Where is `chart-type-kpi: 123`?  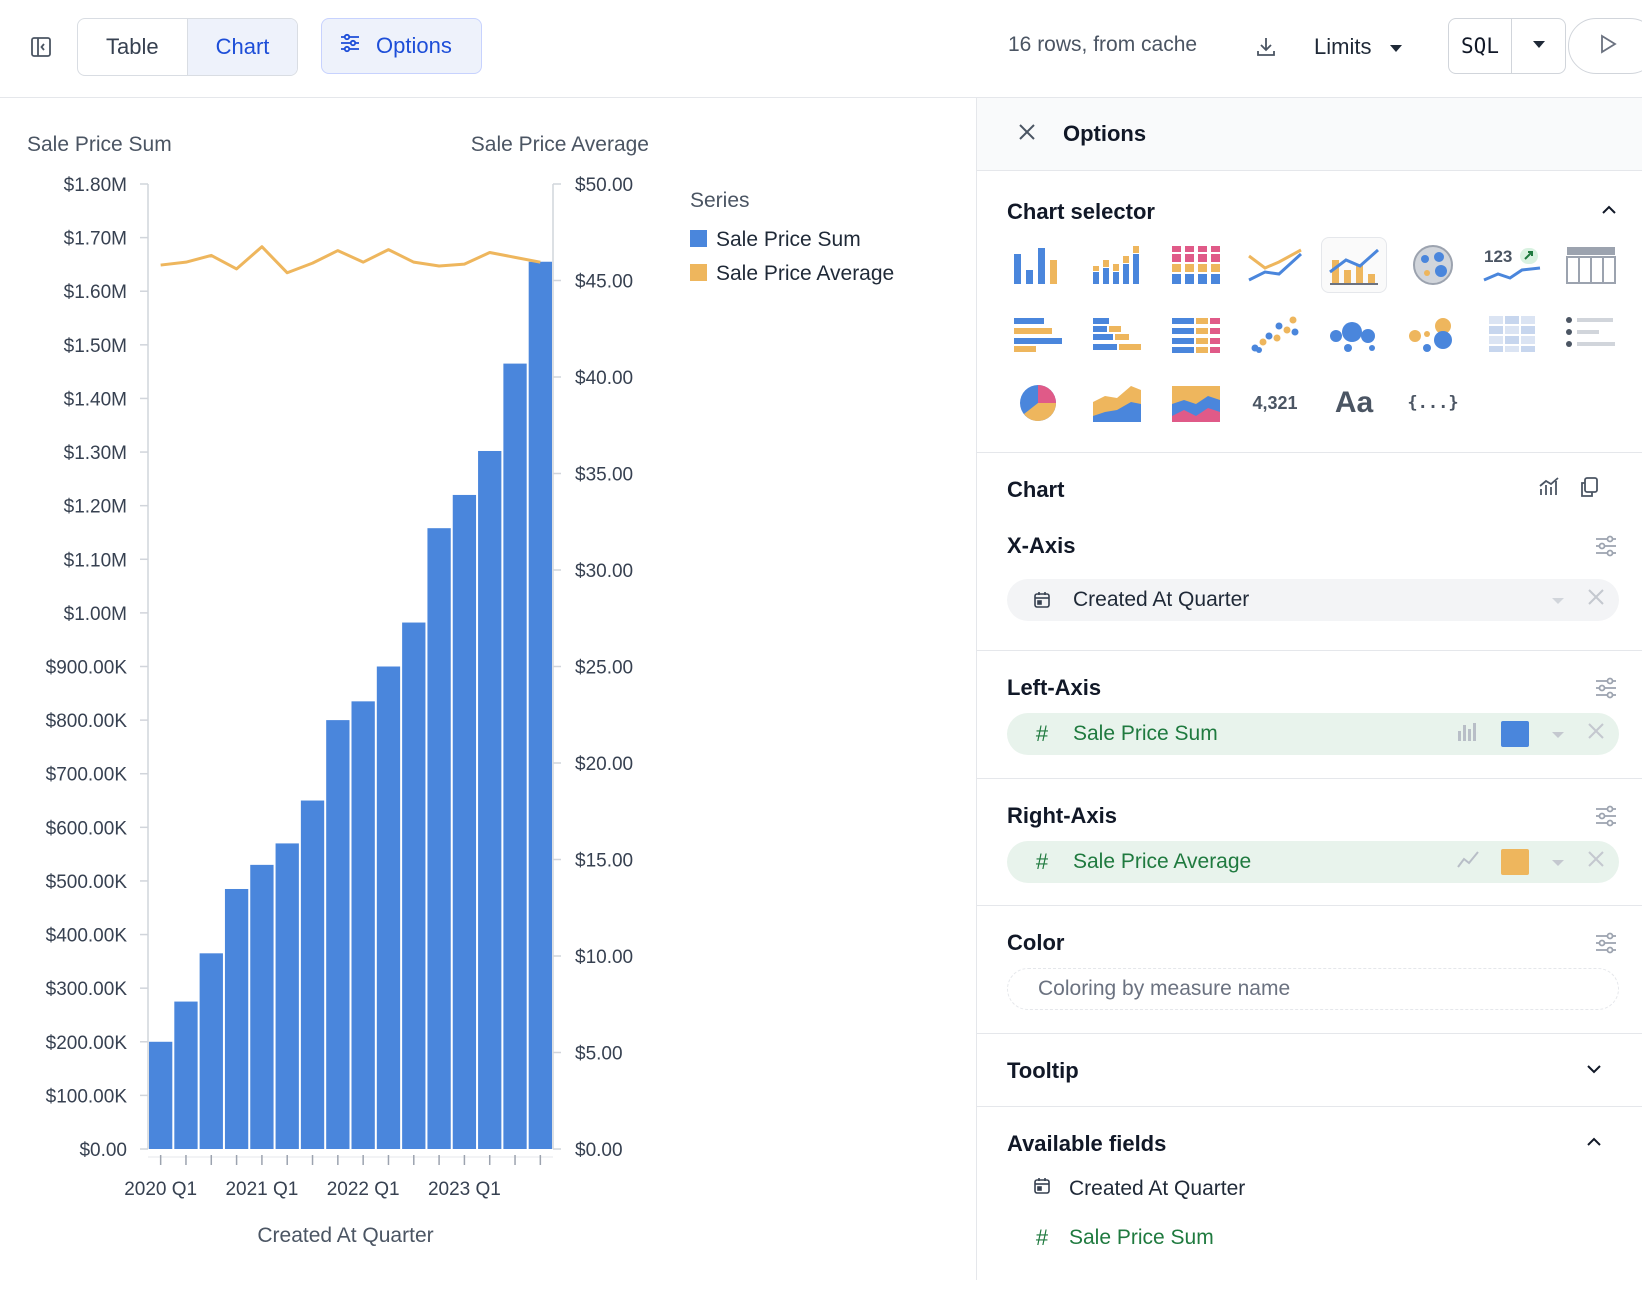
chart-type-kpi: 123 is located at coordinates (1512, 265).